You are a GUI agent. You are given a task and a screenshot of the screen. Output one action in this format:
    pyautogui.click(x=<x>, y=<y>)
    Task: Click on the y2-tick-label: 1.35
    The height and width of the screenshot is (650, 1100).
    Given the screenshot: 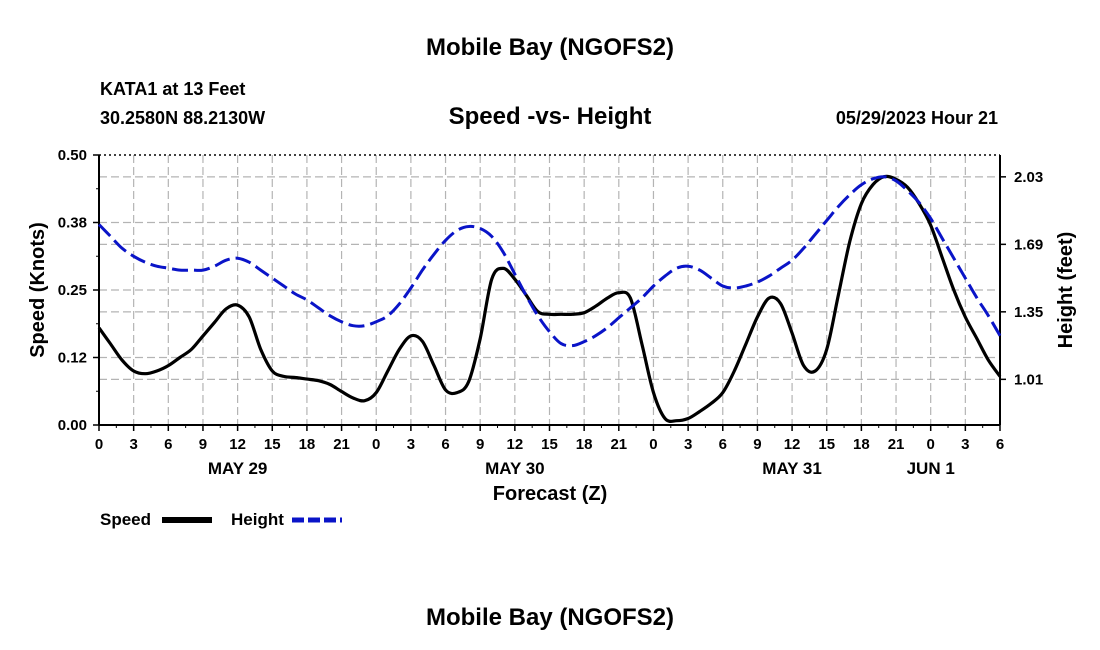 What is the action you would take?
    pyautogui.click(x=1028, y=312)
    